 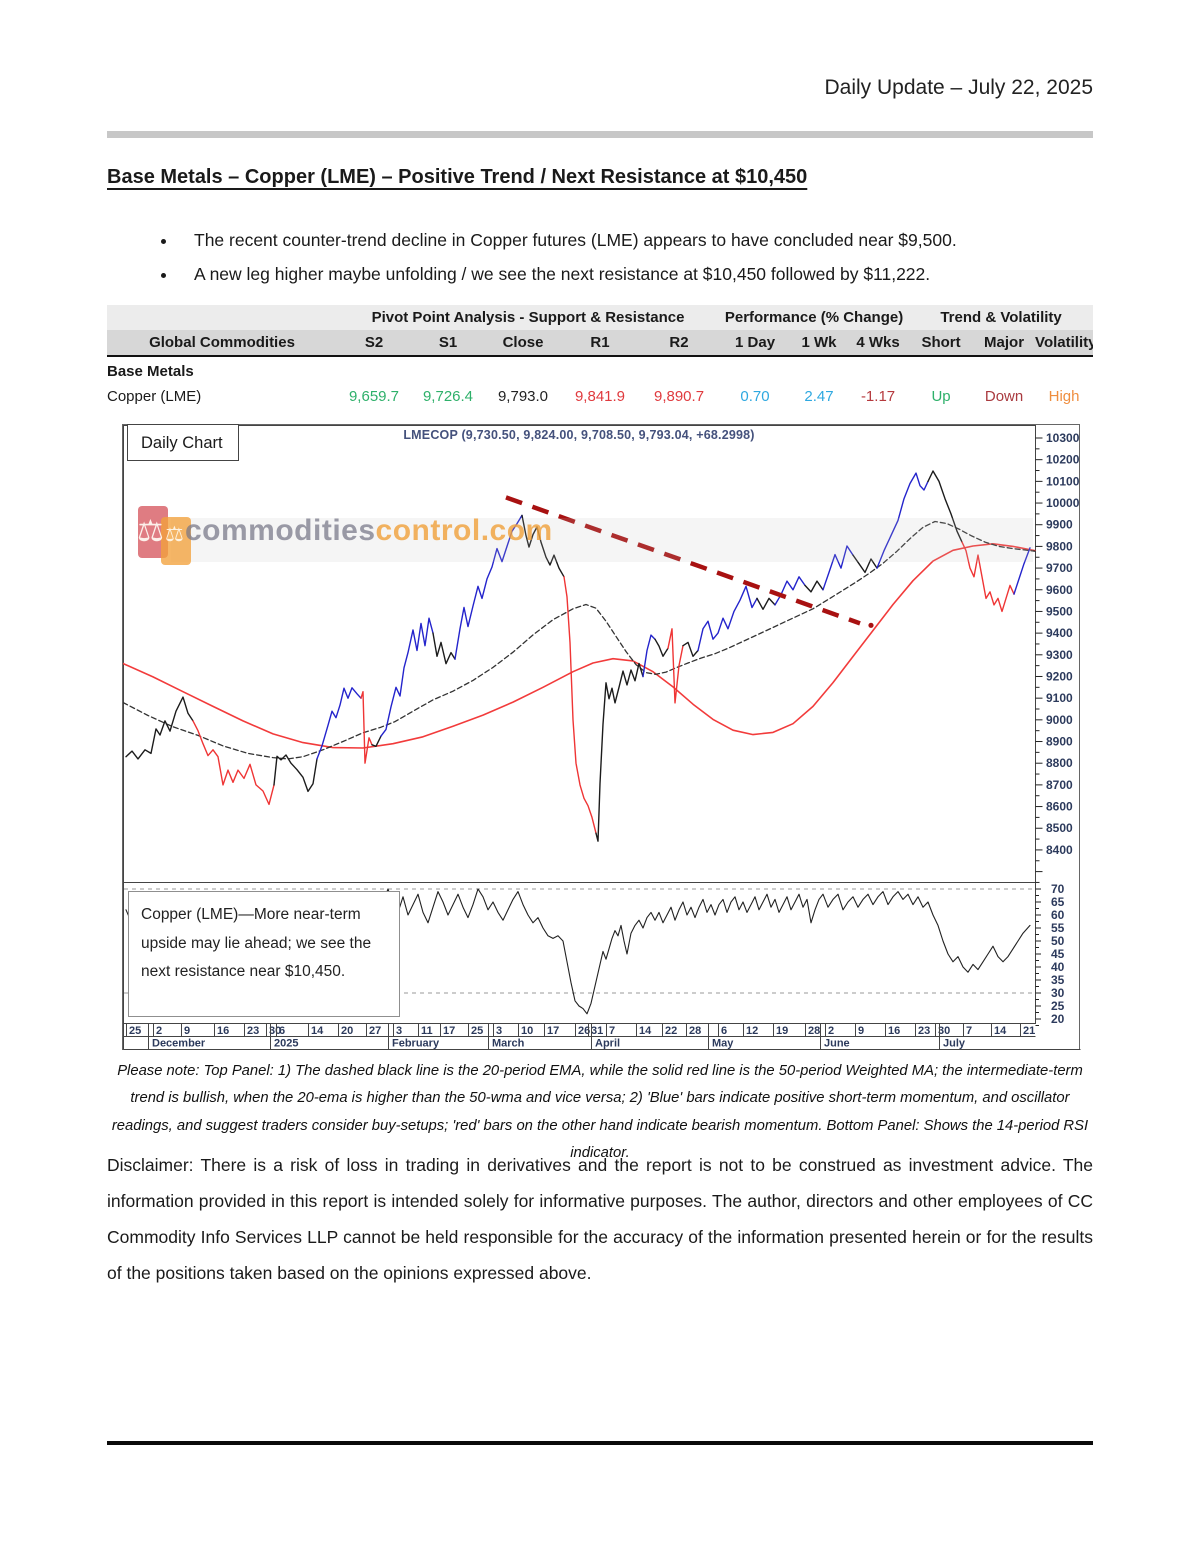 What do you see at coordinates (1029, 1031) in the screenshot?
I see `svg-text: 21` at bounding box center [1029, 1031].